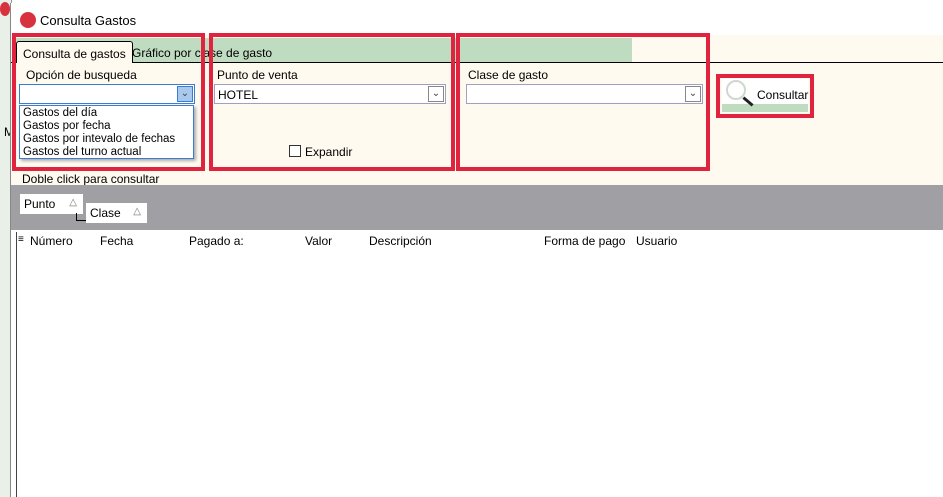 This screenshot has width=943, height=497. What do you see at coordinates (765, 108) in the screenshot?
I see `button-shade` at bounding box center [765, 108].